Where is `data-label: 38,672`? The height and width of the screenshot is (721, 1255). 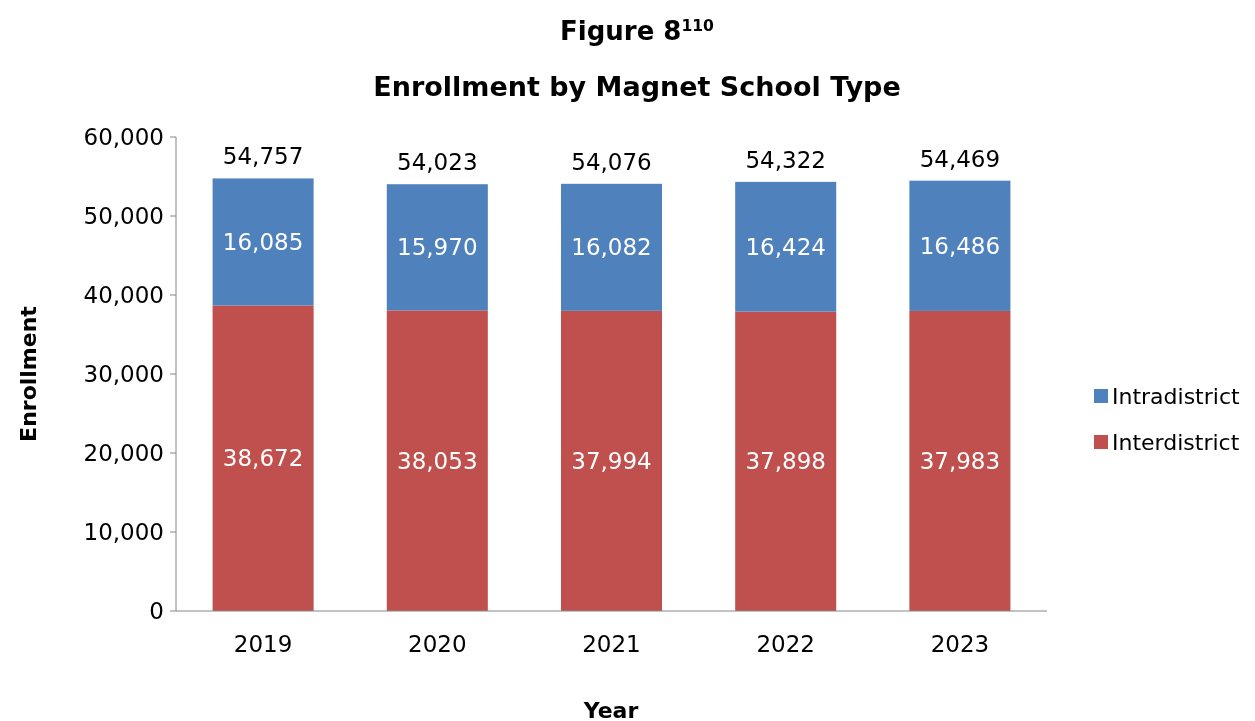
data-label: 38,672 is located at coordinates (263, 458).